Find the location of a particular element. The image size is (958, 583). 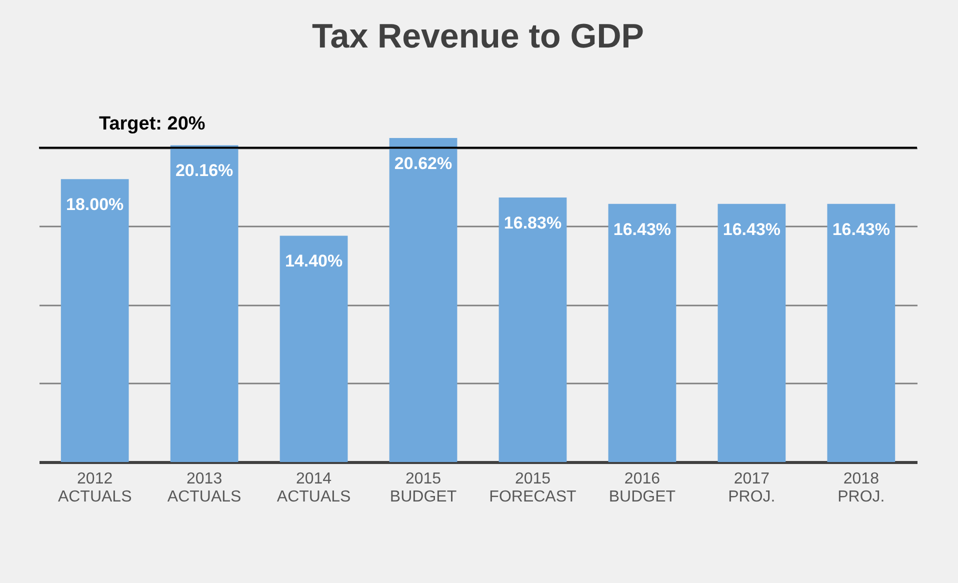

data-label: 14.40% is located at coordinates (313, 261).